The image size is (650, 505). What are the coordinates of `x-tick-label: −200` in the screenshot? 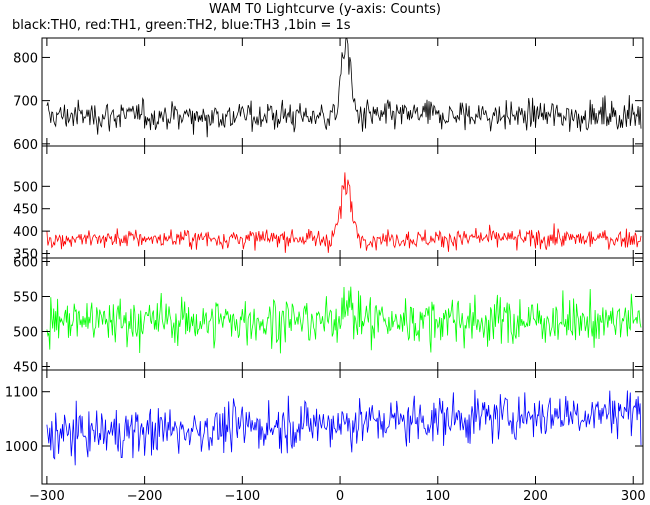 It's located at (145, 496).